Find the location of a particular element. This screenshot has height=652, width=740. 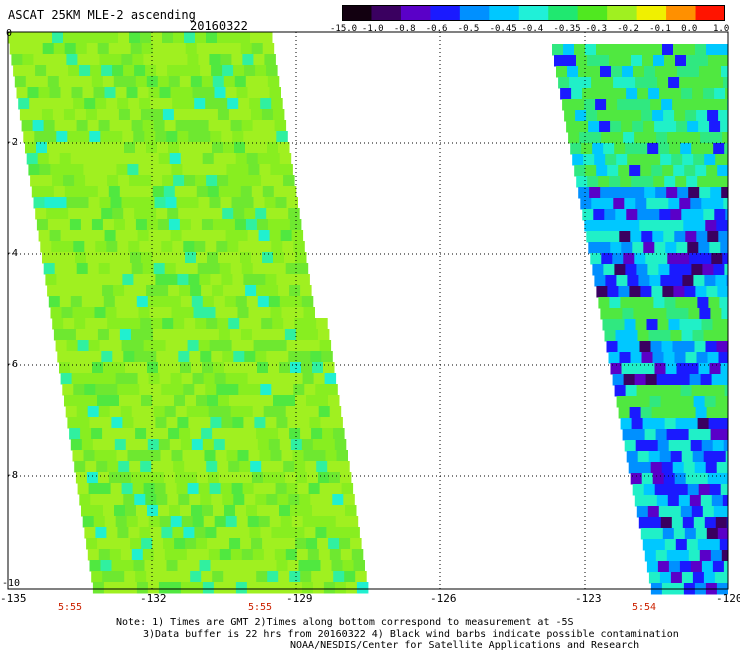

lat-tick-6s: -6 is located at coordinates (12, 364).